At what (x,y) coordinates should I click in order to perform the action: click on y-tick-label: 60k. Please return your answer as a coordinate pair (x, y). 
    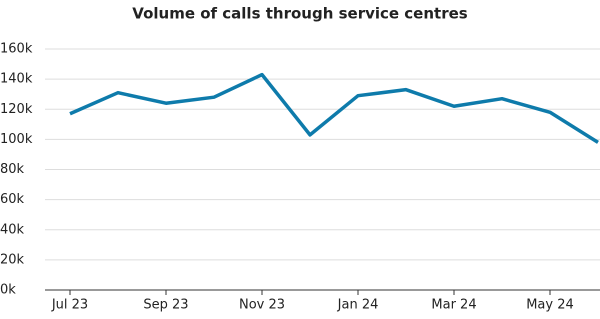
    Looking at the image, I should click on (12, 199).